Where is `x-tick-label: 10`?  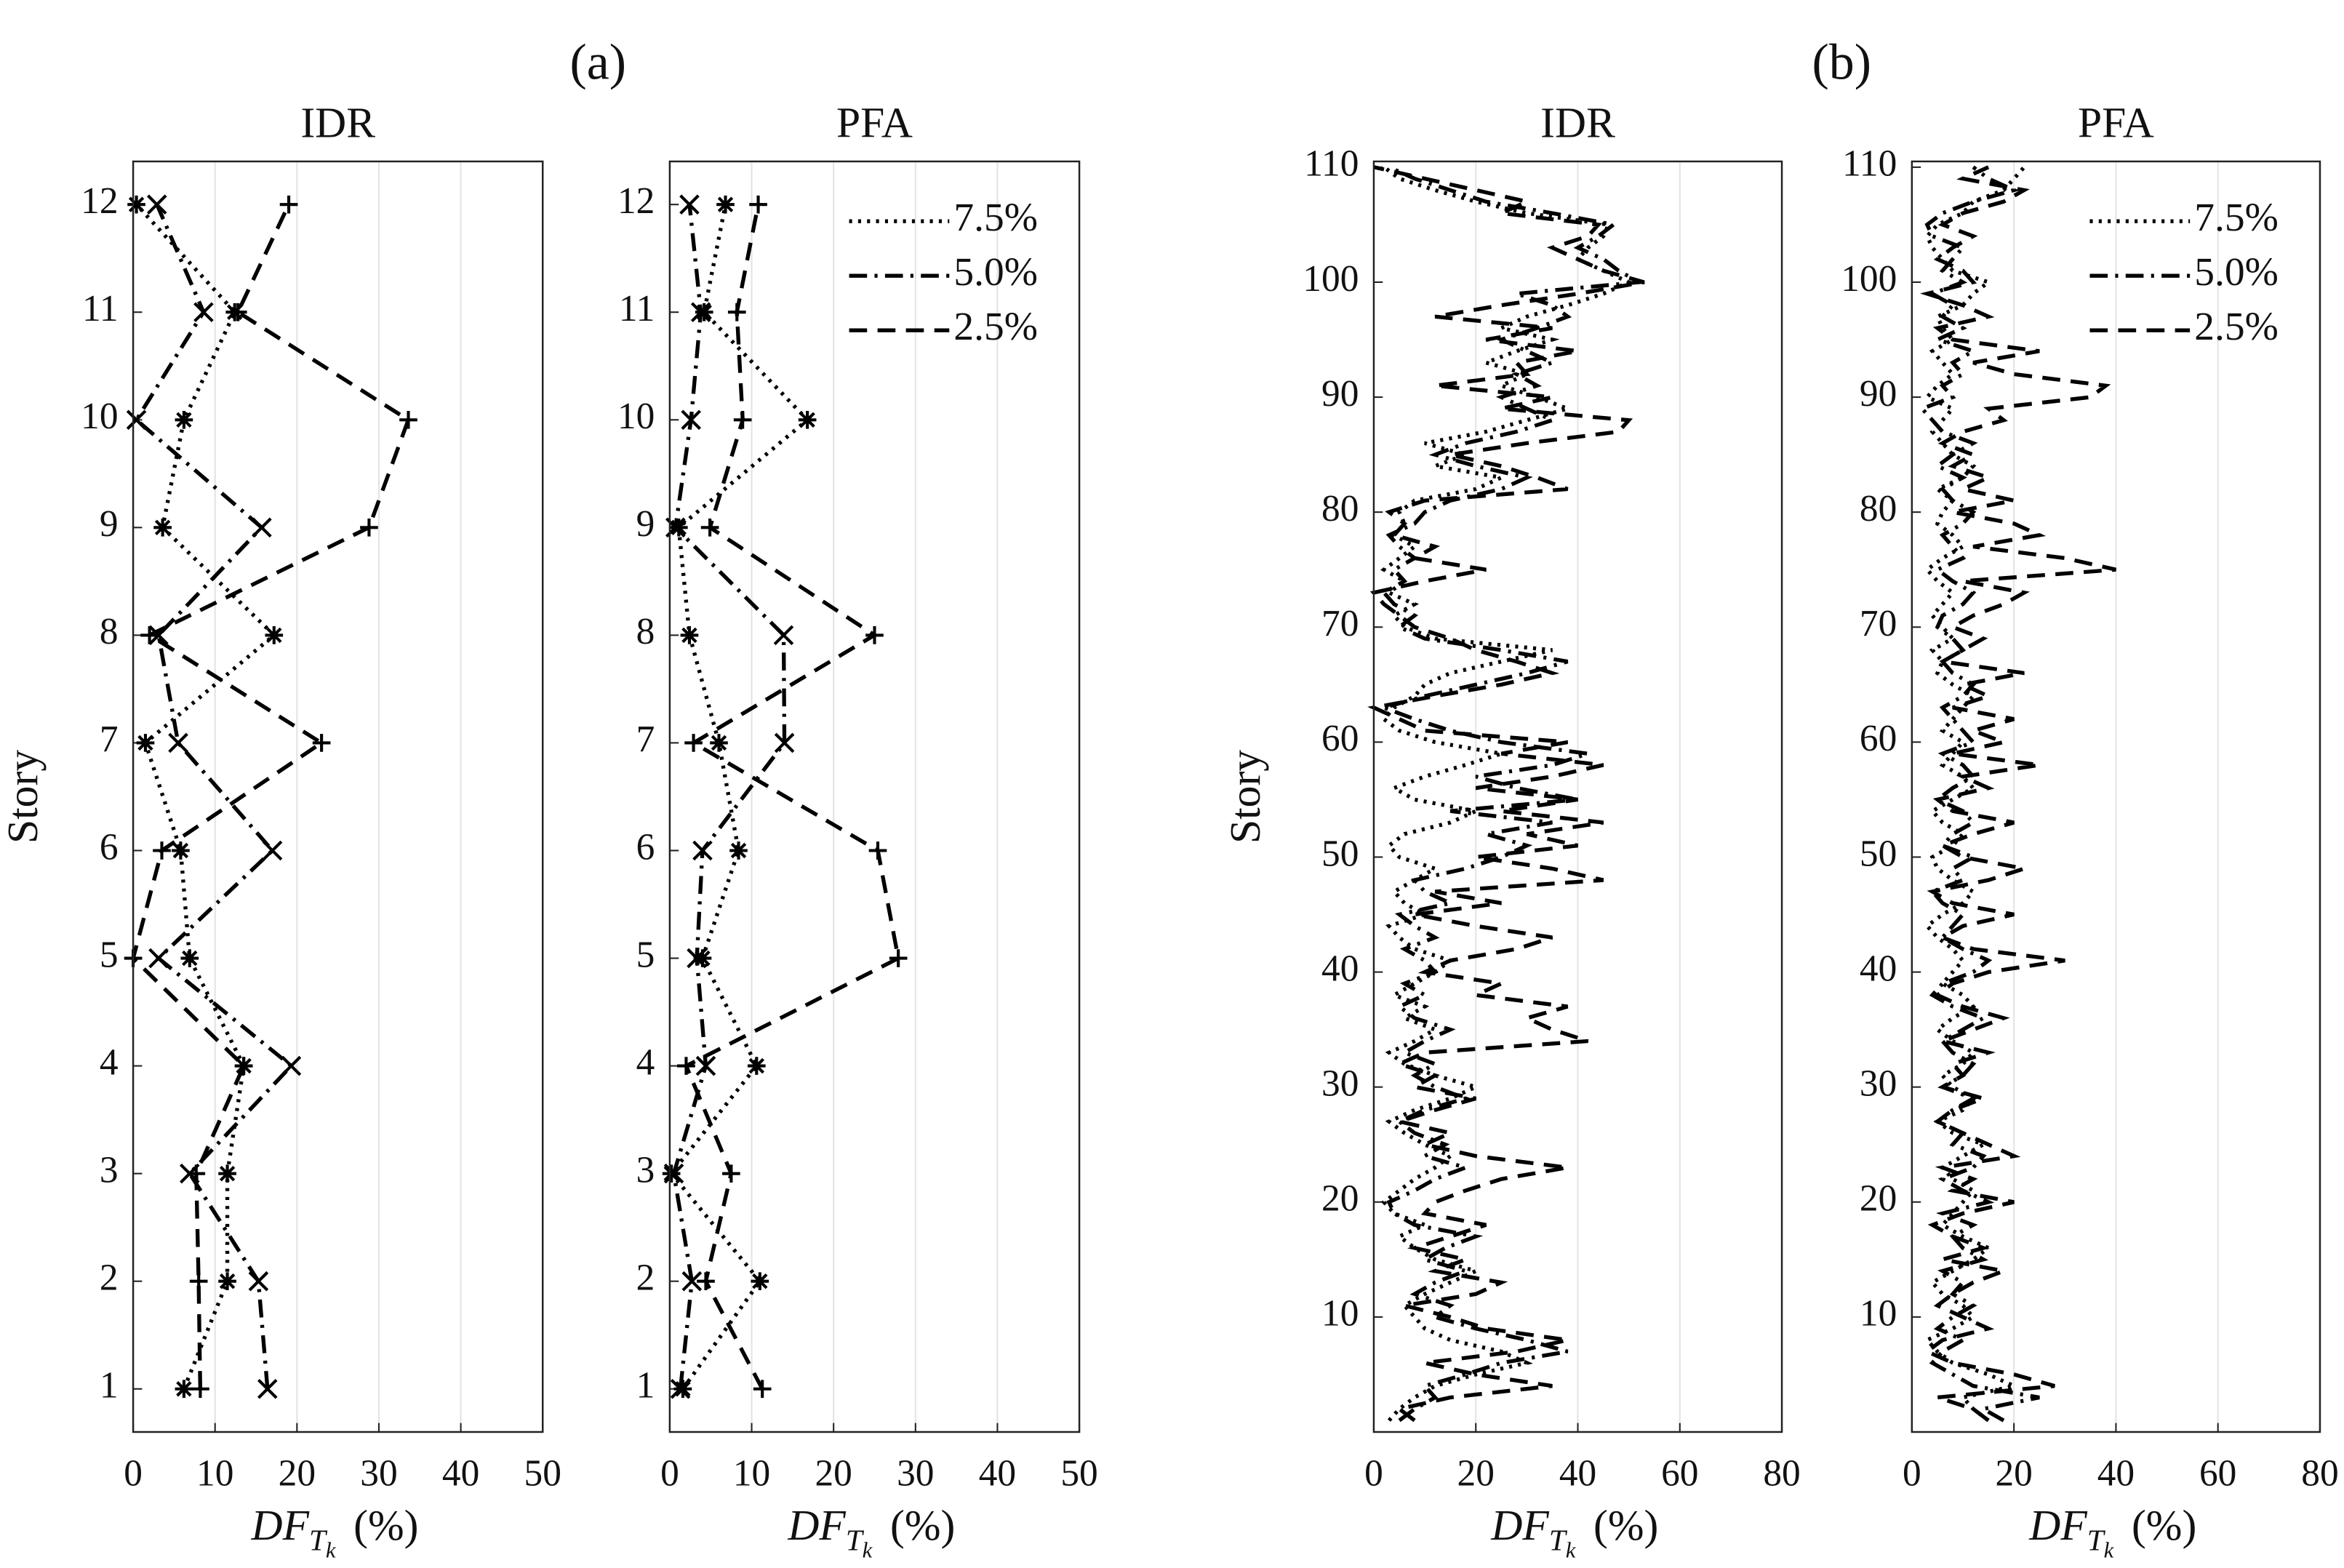 x-tick-label: 10 is located at coordinates (751, 1473).